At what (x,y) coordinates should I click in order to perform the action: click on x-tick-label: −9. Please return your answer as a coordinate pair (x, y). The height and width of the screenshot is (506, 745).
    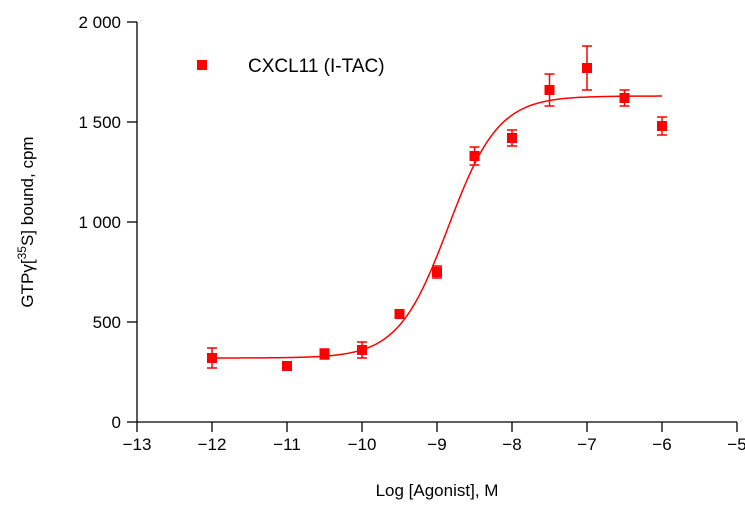
    Looking at the image, I should click on (436, 444).